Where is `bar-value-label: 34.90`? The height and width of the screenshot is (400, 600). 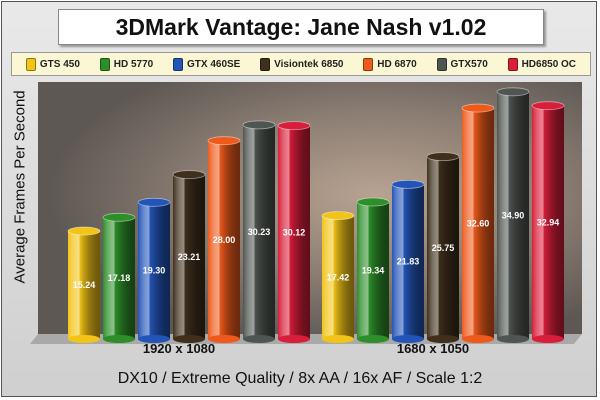 bar-value-label: 34.90 is located at coordinates (513, 215).